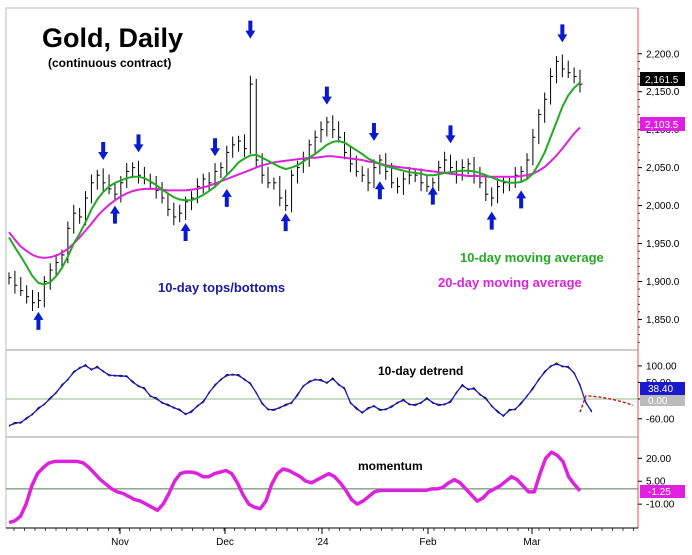  I want to click on x-tick-label: '24, so click(321, 542).